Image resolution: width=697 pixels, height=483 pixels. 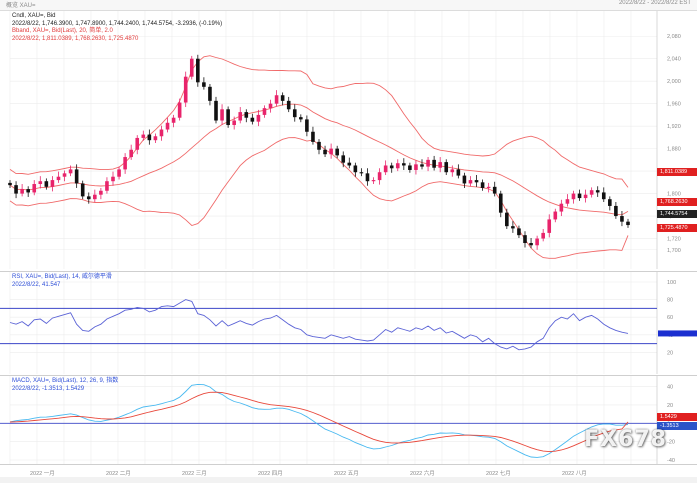 I want to click on price-tick-label: 1,920, so click(x=674, y=127).